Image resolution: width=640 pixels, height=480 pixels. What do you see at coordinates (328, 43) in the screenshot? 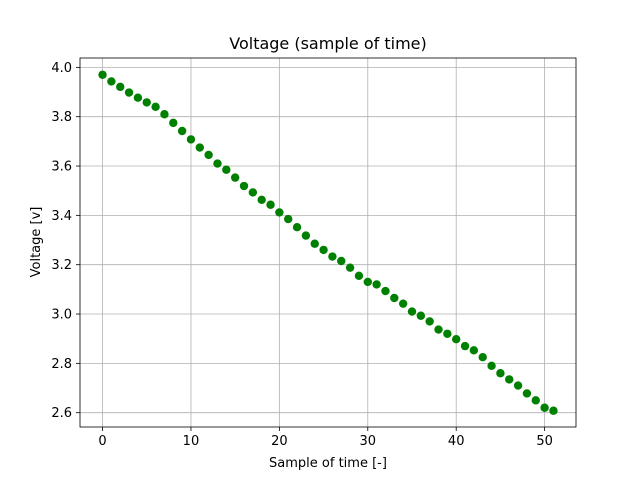
I see `chart-title: Voltage (sample of time)` at bounding box center [328, 43].